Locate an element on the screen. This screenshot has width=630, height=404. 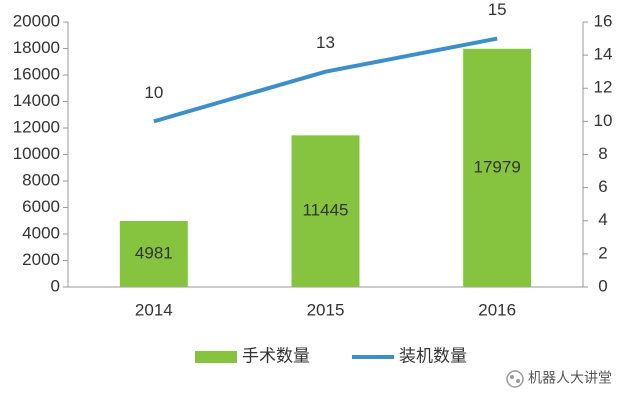
y2-tick-label: 2 is located at coordinates (602, 252).